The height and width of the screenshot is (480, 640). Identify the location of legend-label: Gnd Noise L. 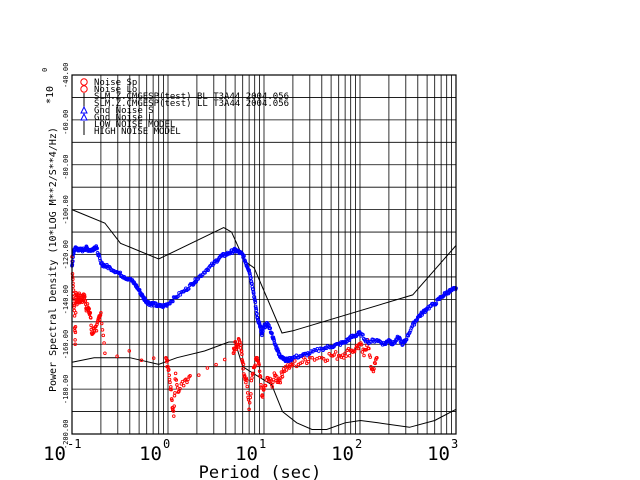
(124, 118).